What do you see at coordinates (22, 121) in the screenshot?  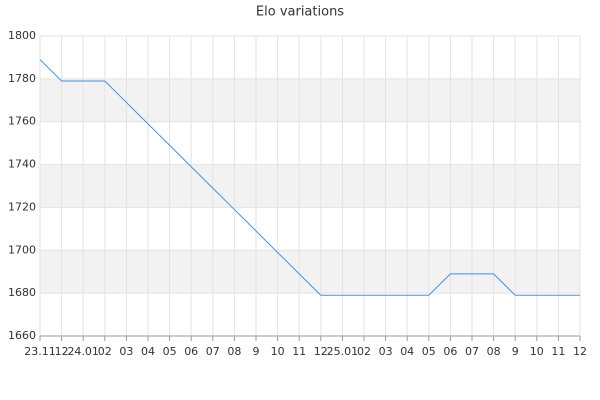 I see `y-tick-label: 1760` at bounding box center [22, 121].